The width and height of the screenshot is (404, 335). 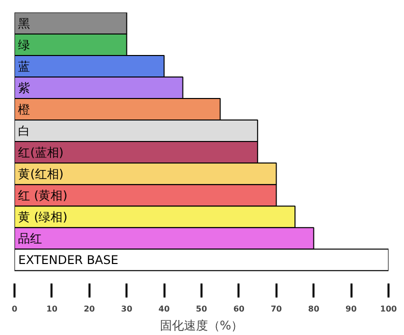 What do you see at coordinates (24, 131) in the screenshot?
I see `y-tick-label: 白` at bounding box center [24, 131].